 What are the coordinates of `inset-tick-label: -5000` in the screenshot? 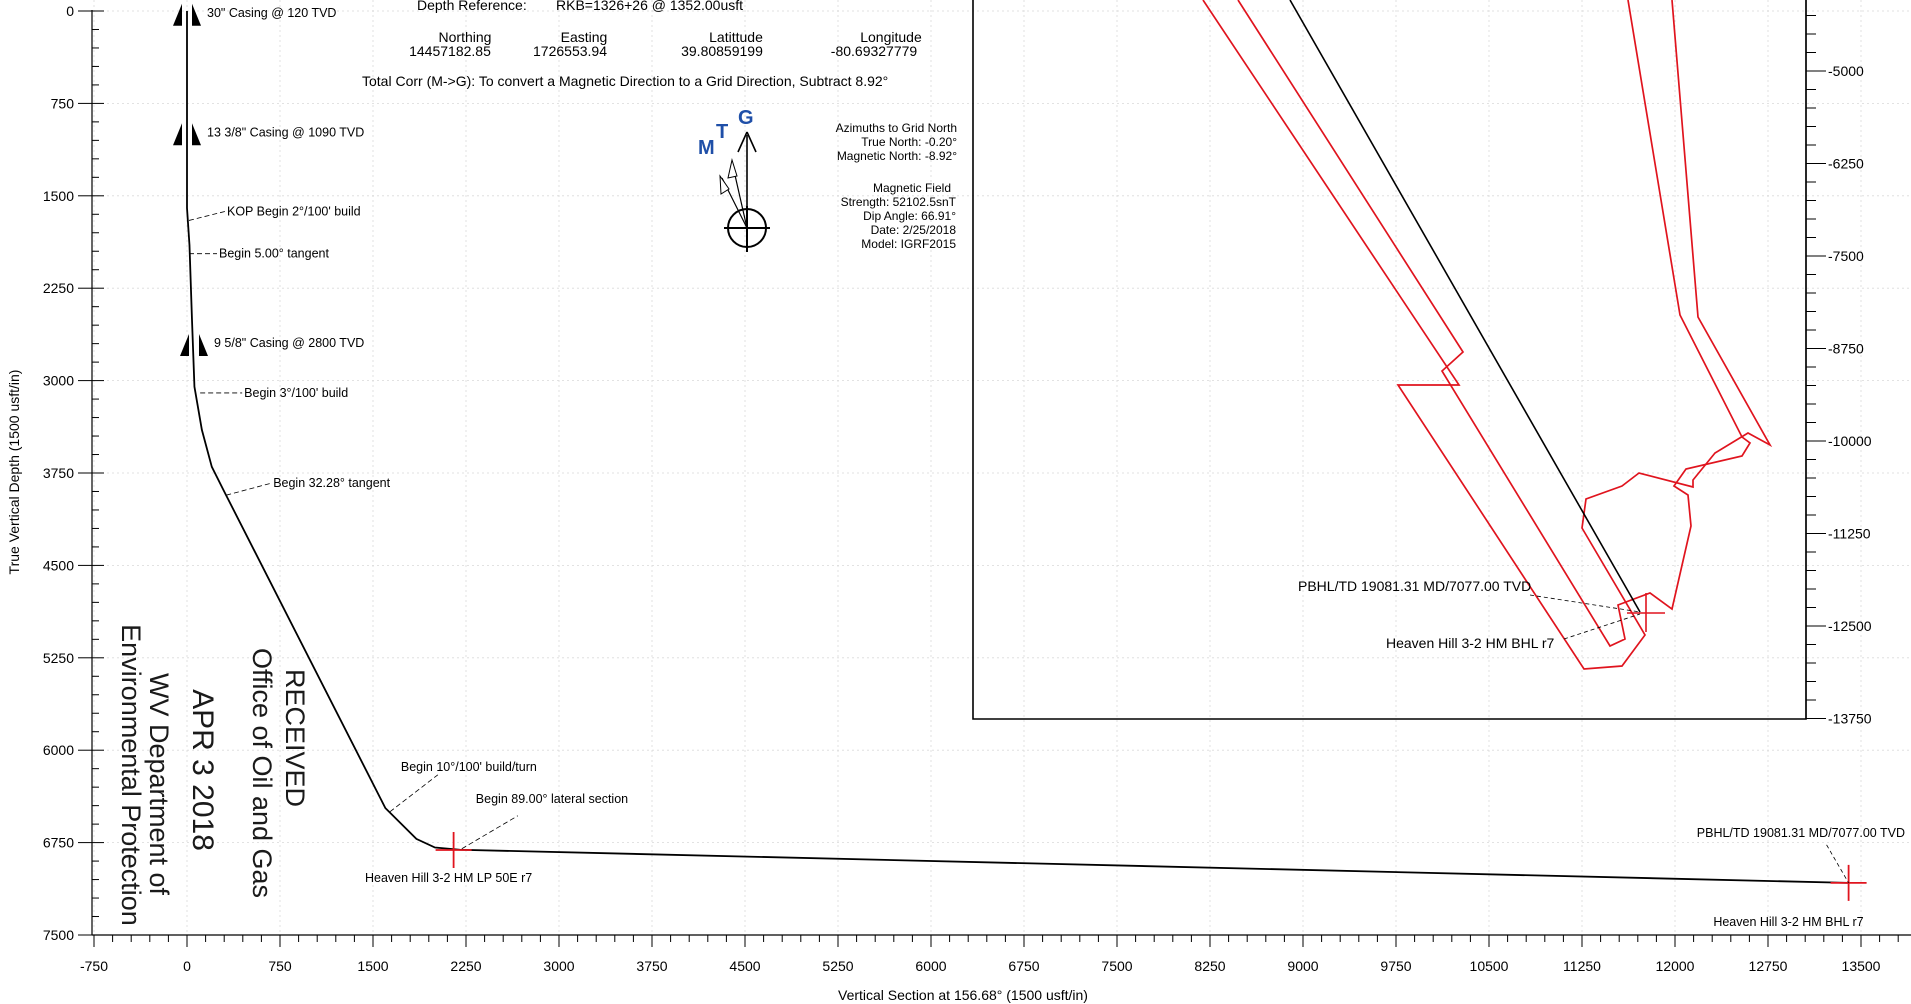 It's located at (1846, 71).